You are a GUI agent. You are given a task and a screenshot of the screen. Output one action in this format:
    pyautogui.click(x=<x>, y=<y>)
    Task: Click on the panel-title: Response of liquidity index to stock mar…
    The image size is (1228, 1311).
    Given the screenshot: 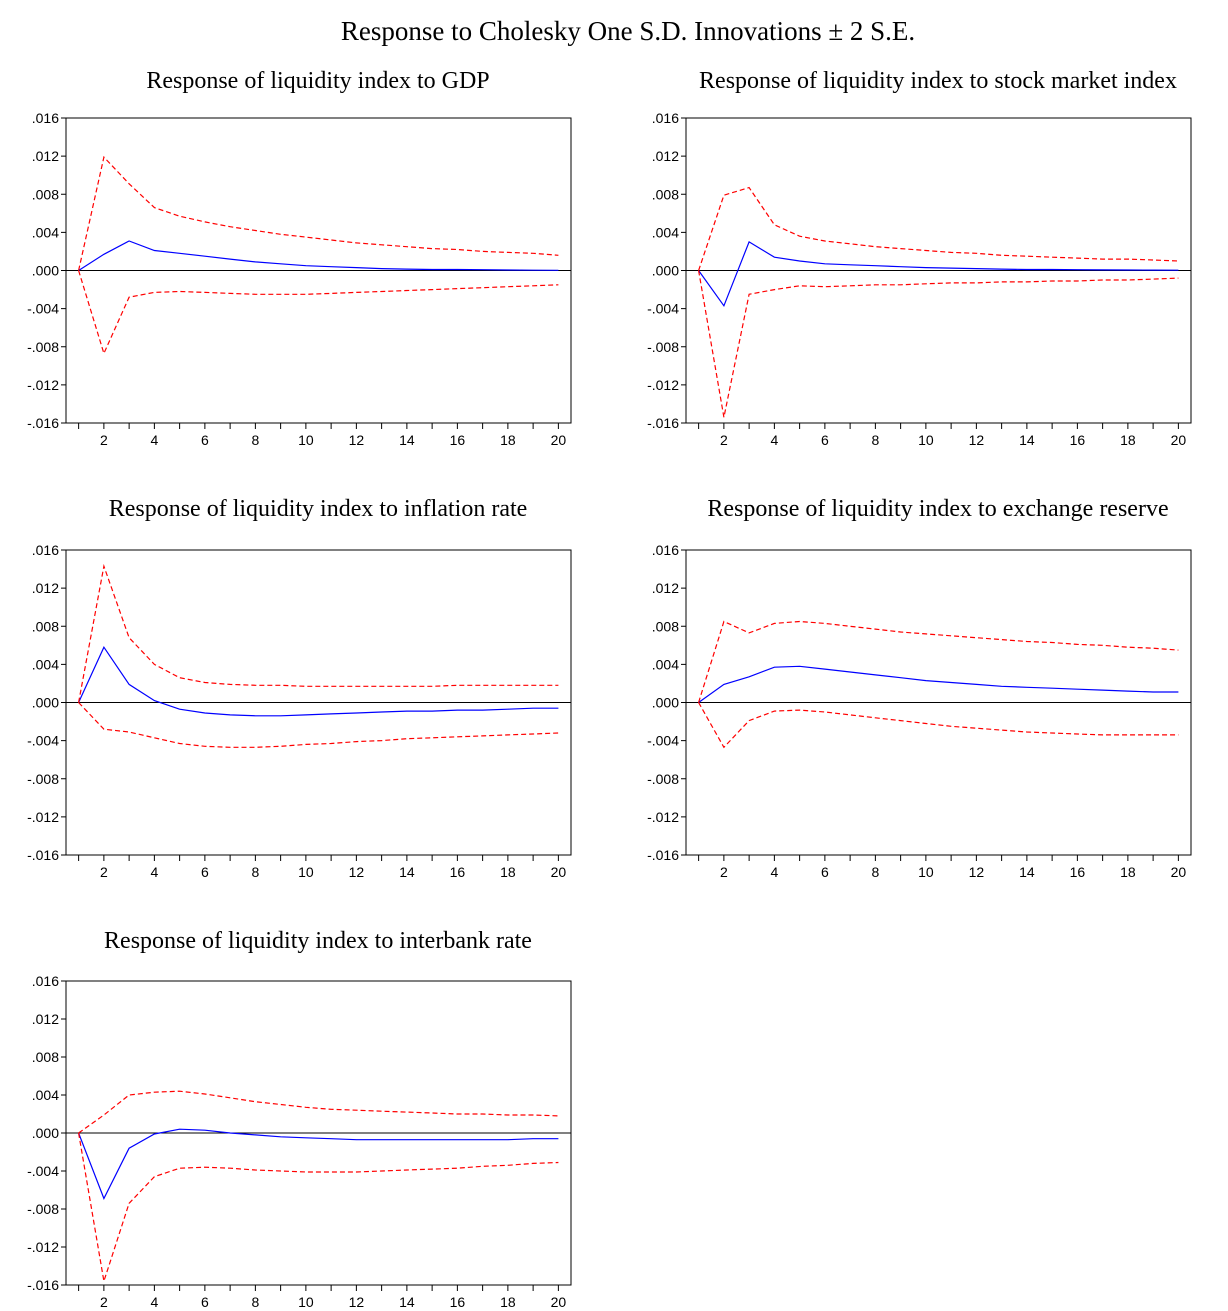 What is the action you would take?
    pyautogui.click(x=938, y=81)
    